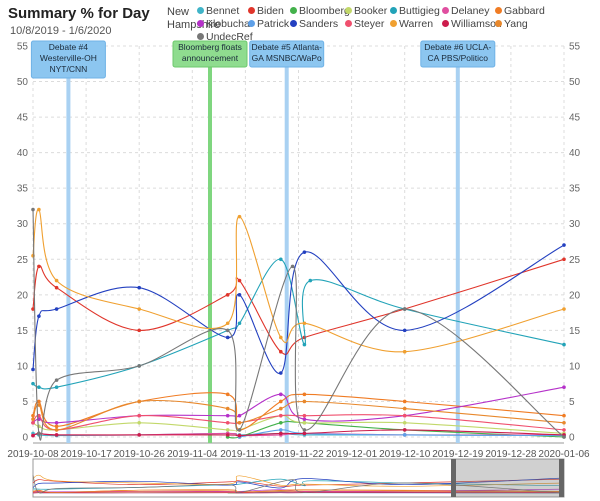 This screenshot has width=600, height=501. I want to click on y-tick-label-right: 40, so click(575, 153).